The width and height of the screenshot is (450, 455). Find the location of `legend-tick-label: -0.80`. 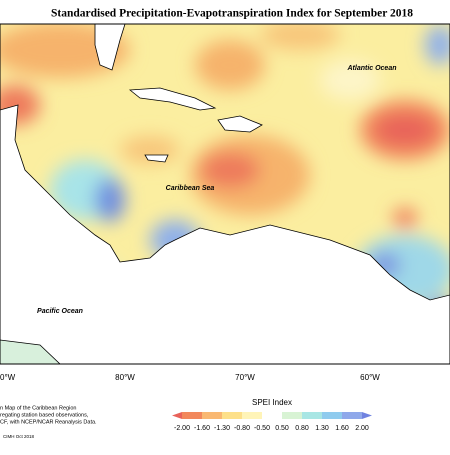

legend-tick-label: -0.80 is located at coordinates (242, 428).